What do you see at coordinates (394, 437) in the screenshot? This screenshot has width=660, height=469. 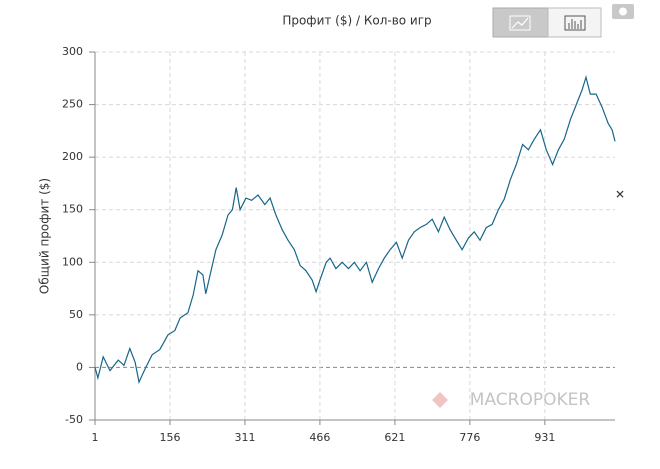 I see `x-tick-label: 621` at bounding box center [394, 437].